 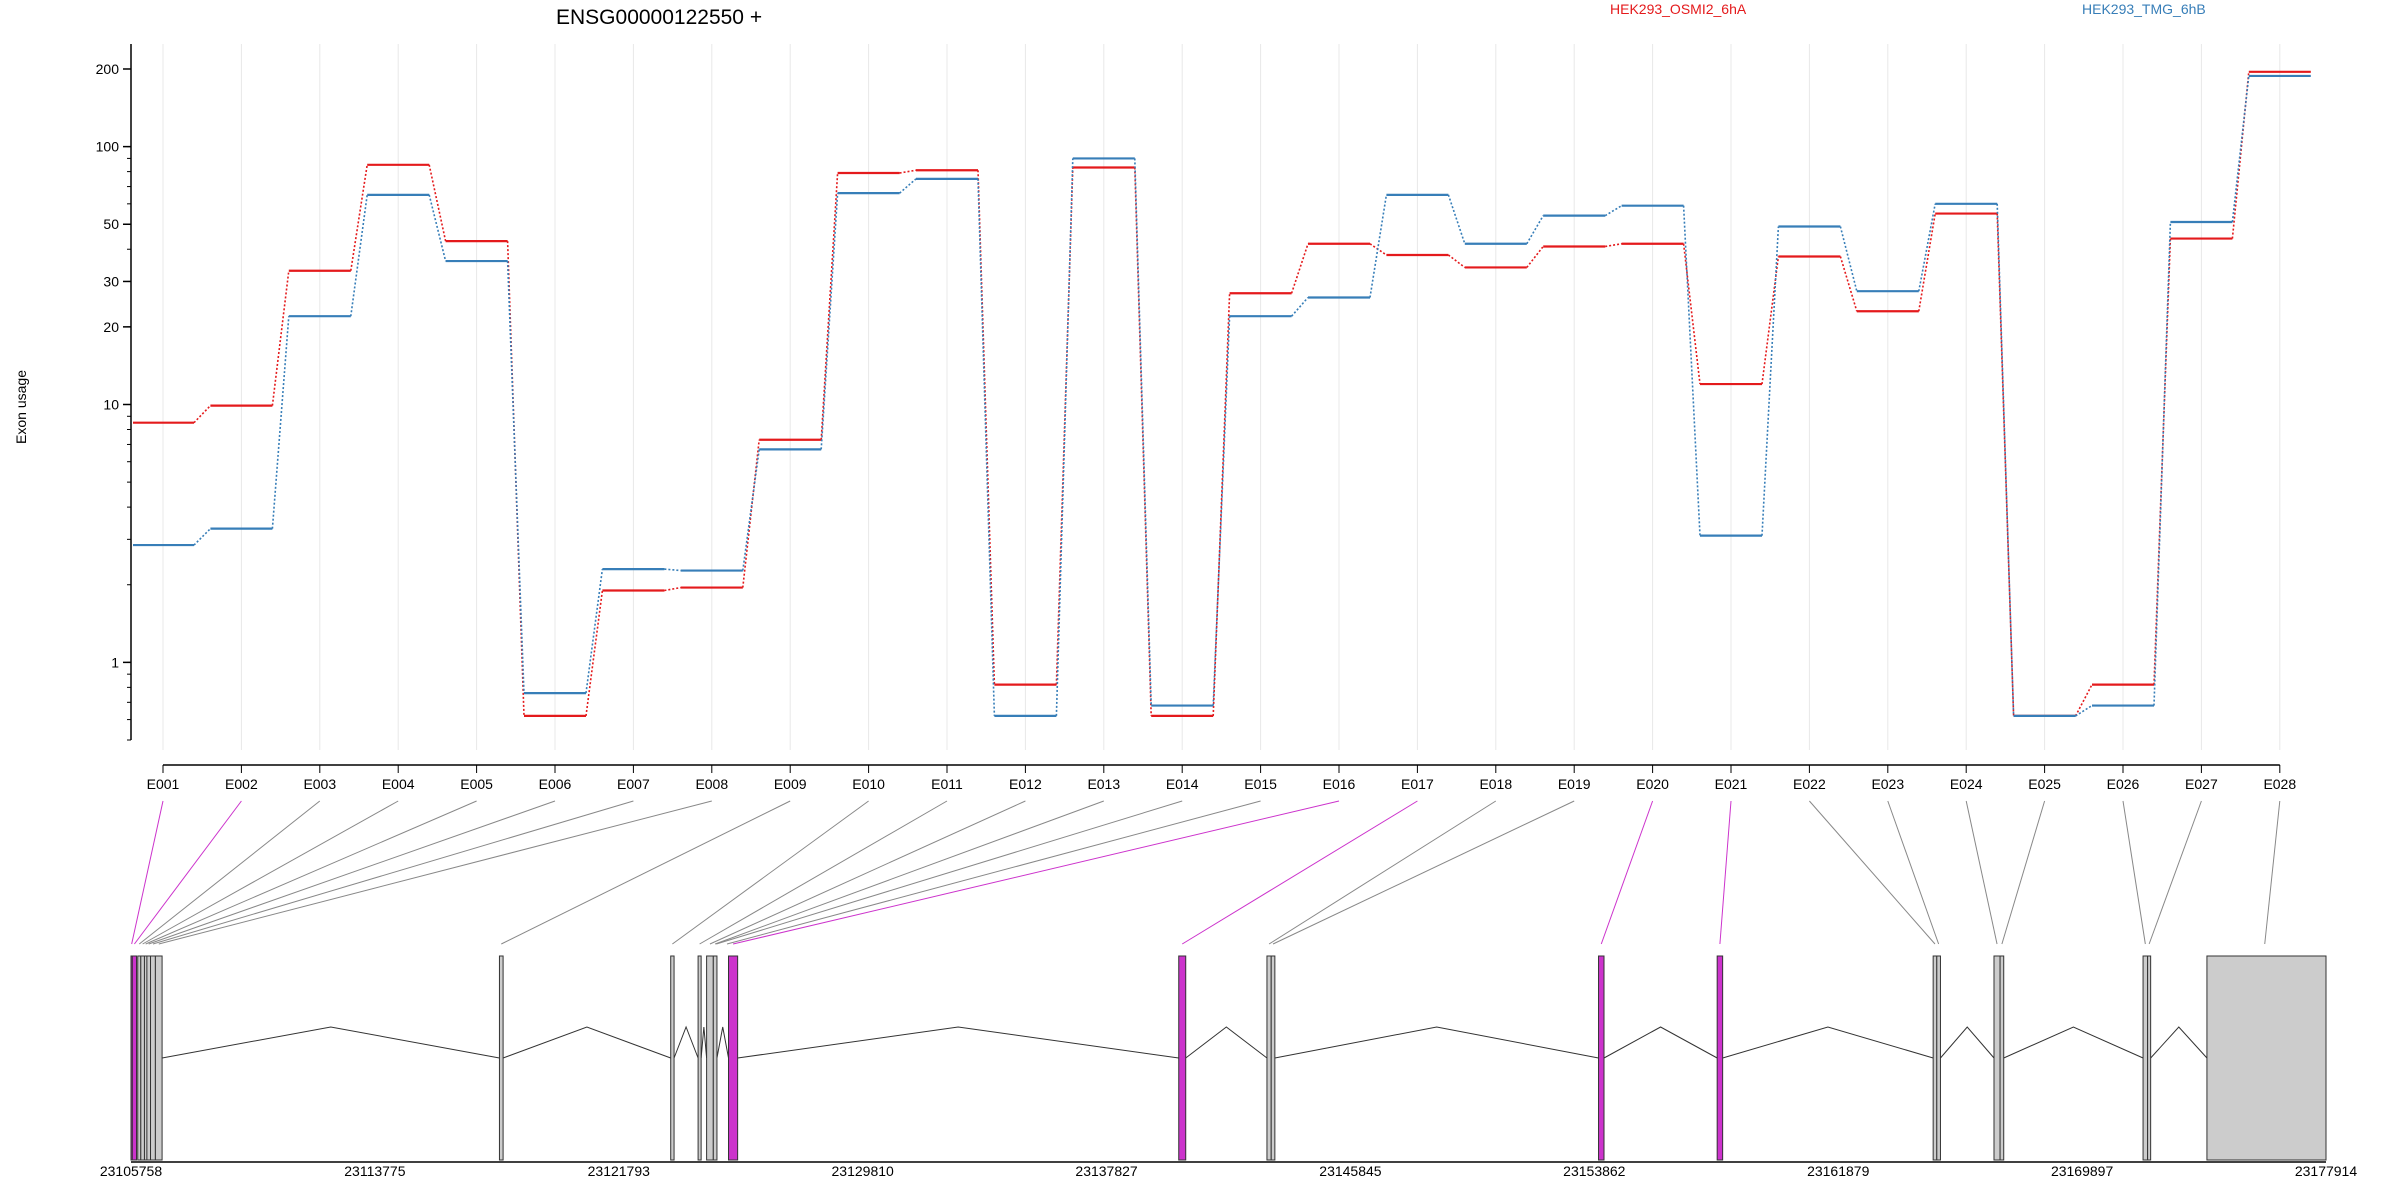 I want to click on x-tick-label: E027, so click(x=2201, y=784).